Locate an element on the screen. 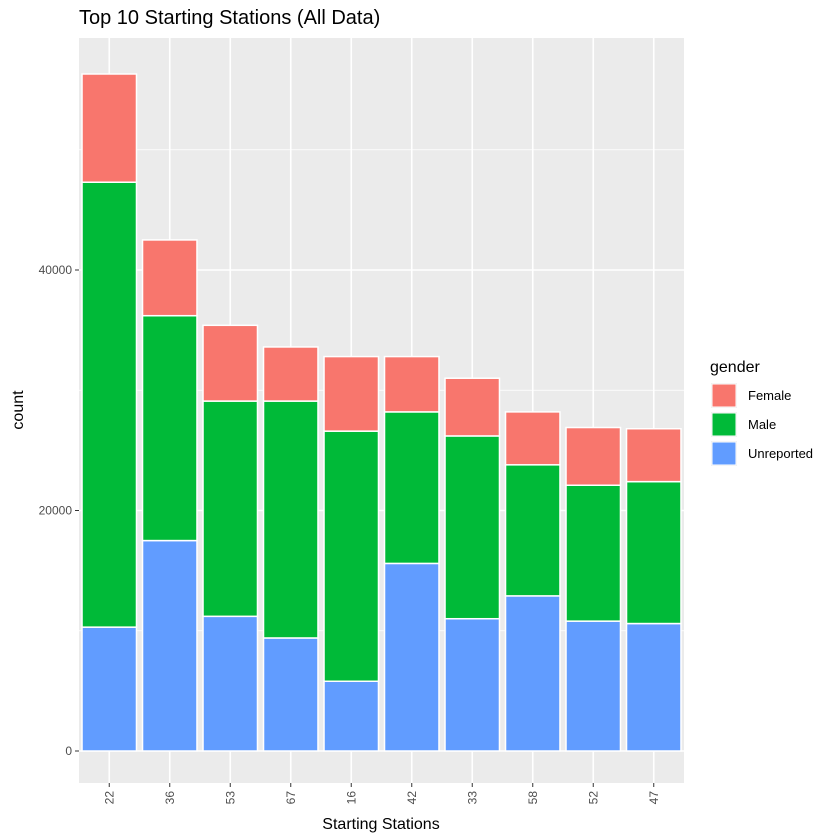  y-axis: 0 20000 40000 is located at coordinates (59, 510).